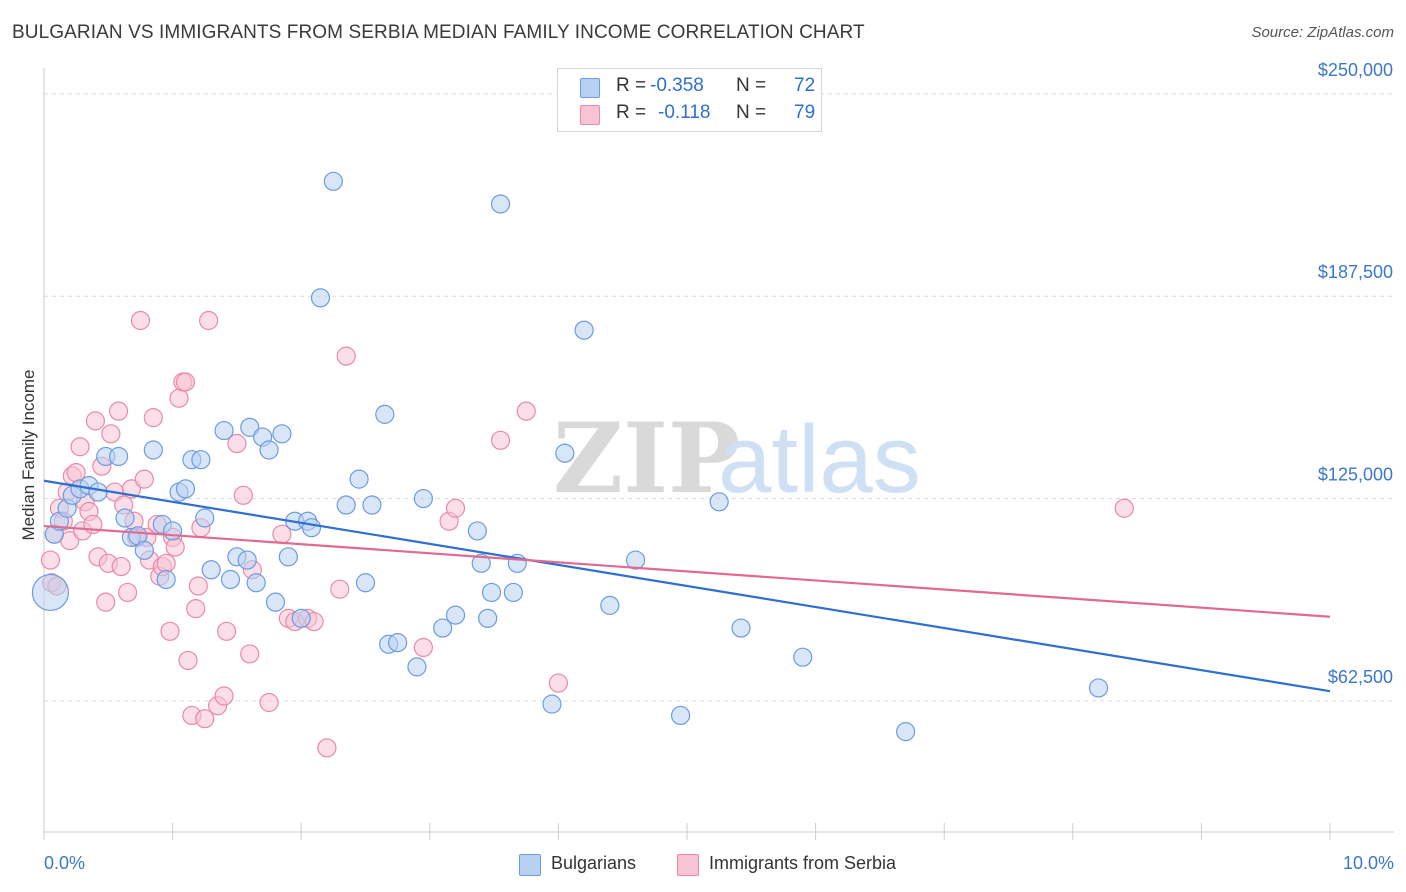 The height and width of the screenshot is (892, 1406). Describe the element at coordinates (594, 863) in the screenshot. I see `bottom-legend-label: Bulgarians` at that location.